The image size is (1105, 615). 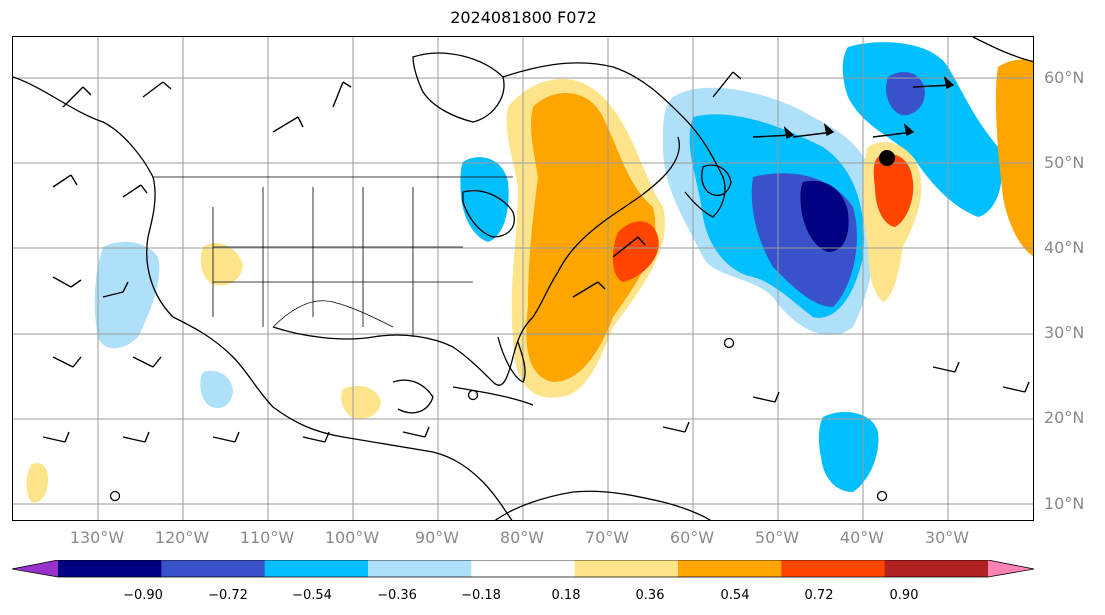 What do you see at coordinates (1011, 568) in the screenshot?
I see `colorbar-extend-high` at bounding box center [1011, 568].